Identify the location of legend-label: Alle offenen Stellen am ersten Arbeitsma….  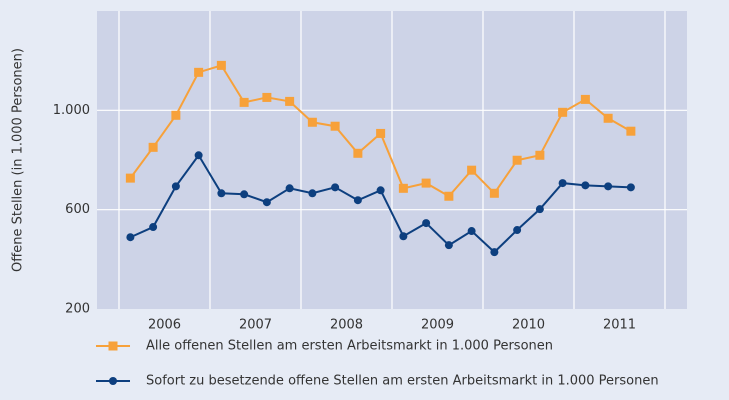
(349, 346).